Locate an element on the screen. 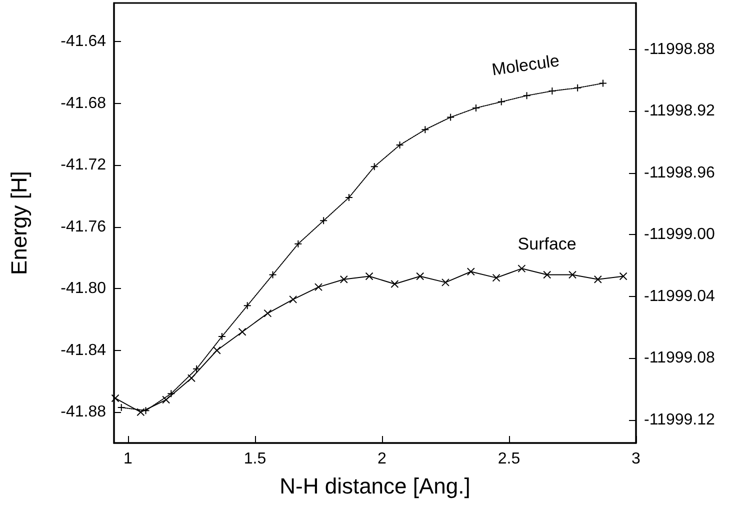  y-axis-title: Energy [H] is located at coordinates (19, 223).